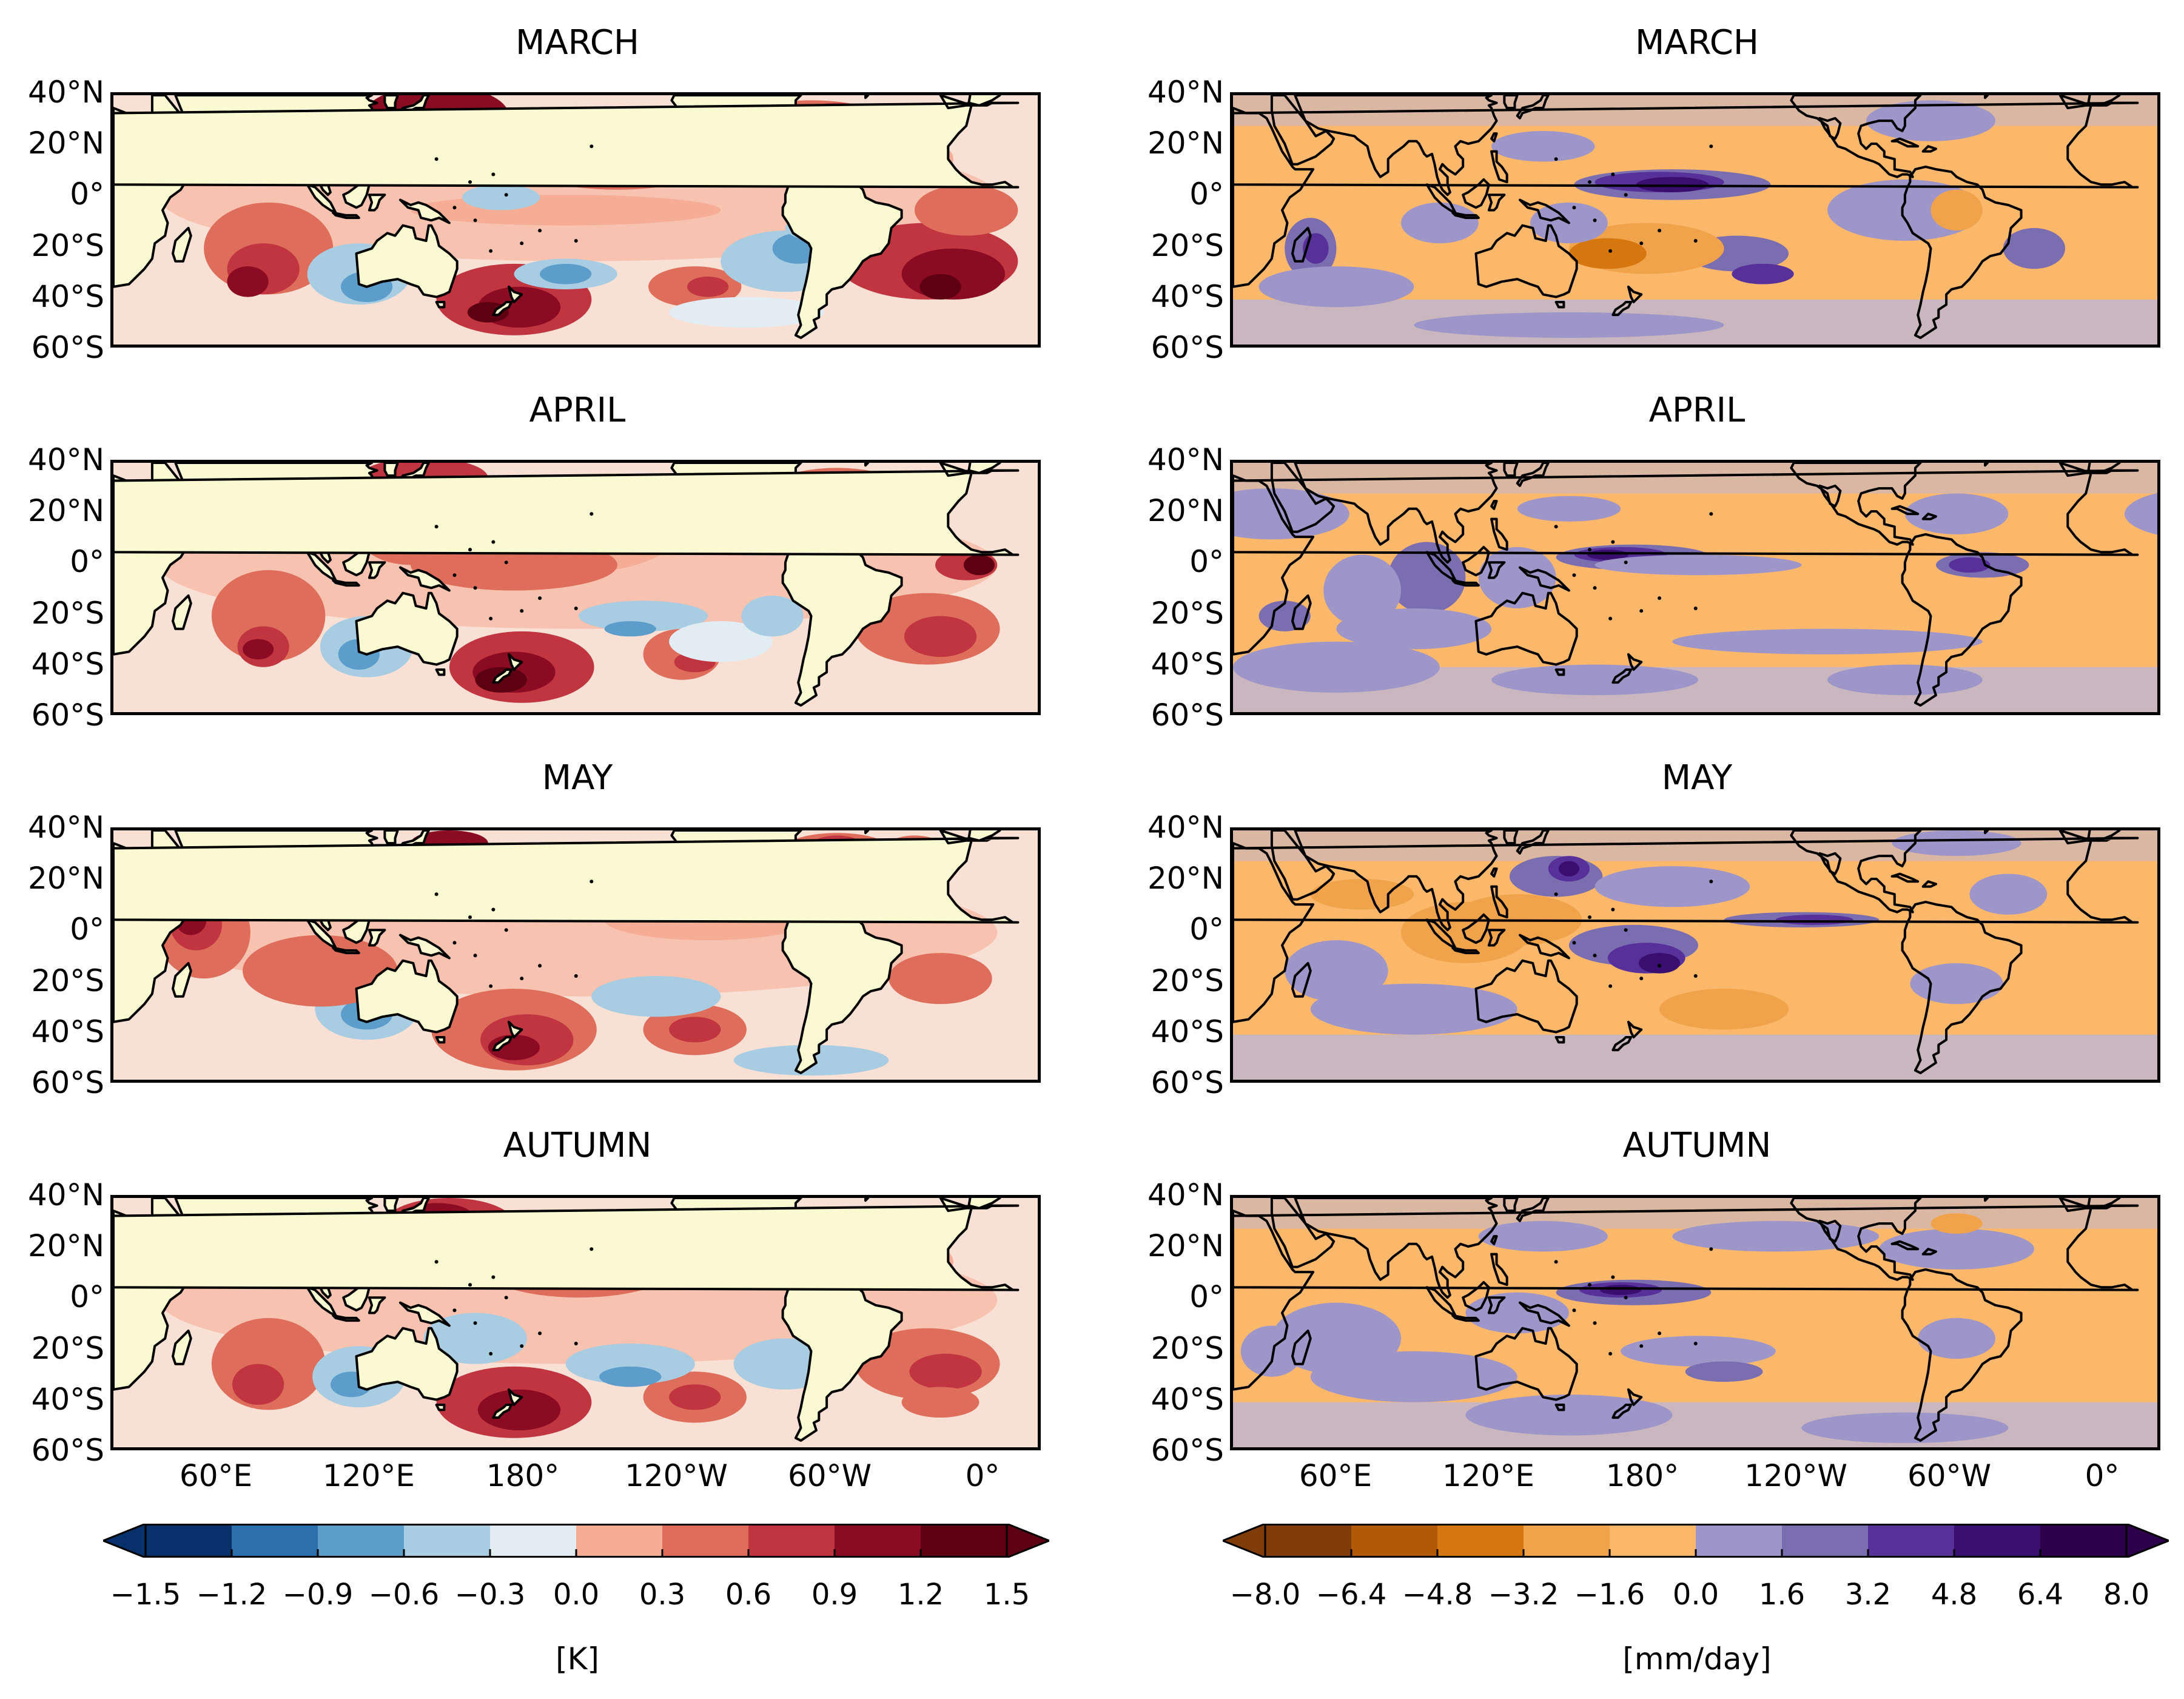 The width and height of the screenshot is (2184, 1699). What do you see at coordinates (834, 1595) in the screenshot?
I see `colorbar-tick-label: 0.9` at bounding box center [834, 1595].